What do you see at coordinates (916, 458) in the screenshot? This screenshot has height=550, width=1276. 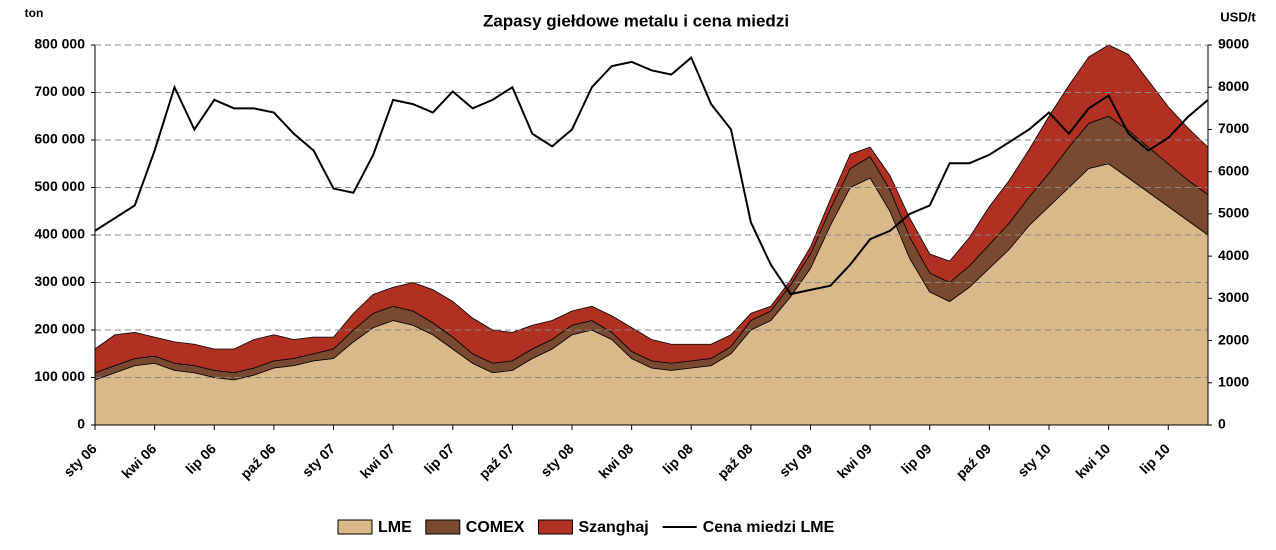 I see `x-tick-label: lip 09` at bounding box center [916, 458].